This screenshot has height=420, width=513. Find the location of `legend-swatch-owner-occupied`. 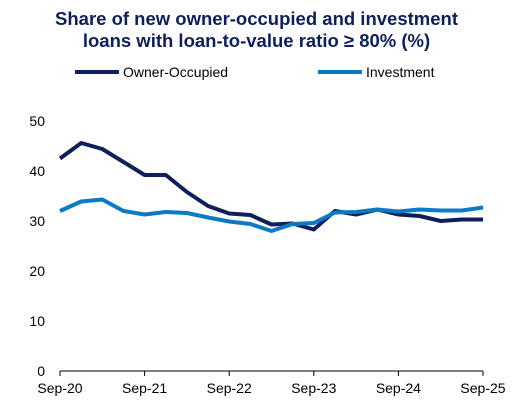

legend-swatch-owner-occupied is located at coordinates (97, 72).